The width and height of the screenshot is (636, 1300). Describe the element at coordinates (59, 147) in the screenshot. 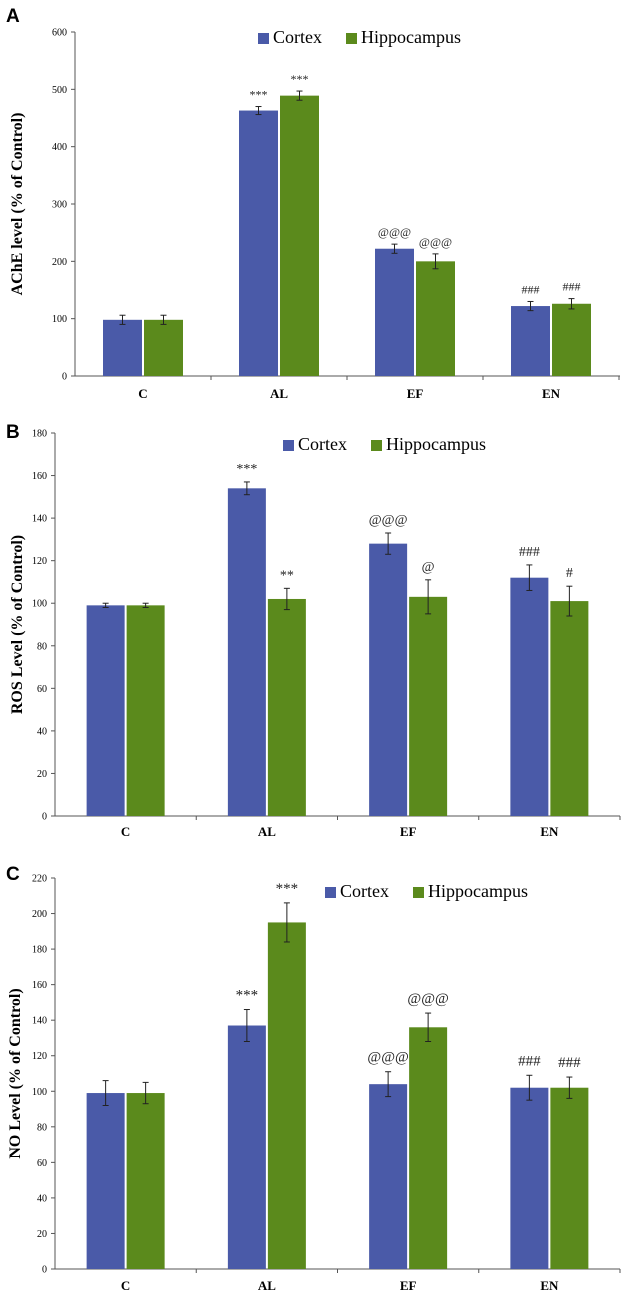

I see `y-tick-label: 400` at that location.